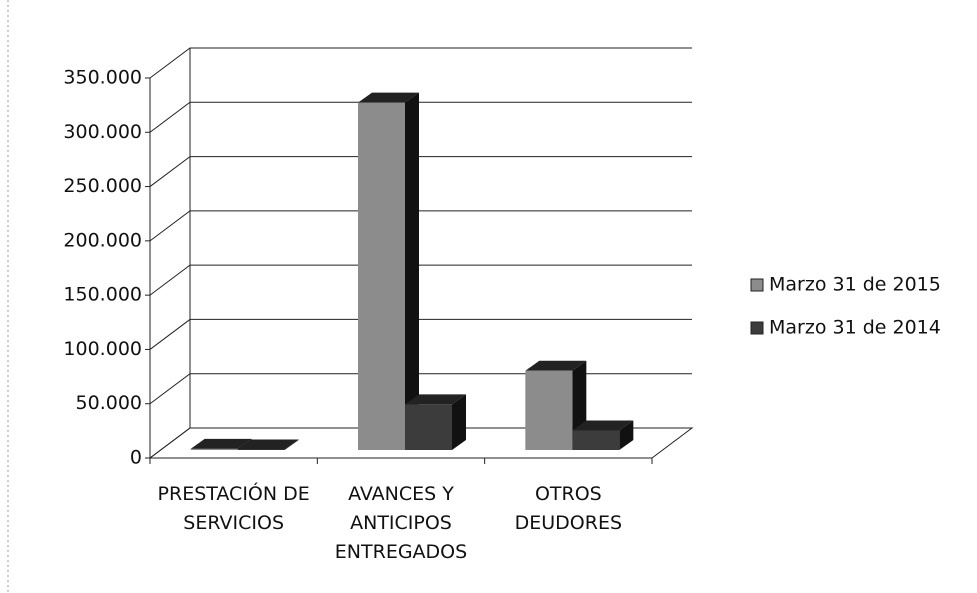 The height and width of the screenshot is (593, 977). Describe the element at coordinates (401, 523) in the screenshot. I see `x-tick-label: AVANCES Y ANTICIPOS ENTREGADOS` at that location.